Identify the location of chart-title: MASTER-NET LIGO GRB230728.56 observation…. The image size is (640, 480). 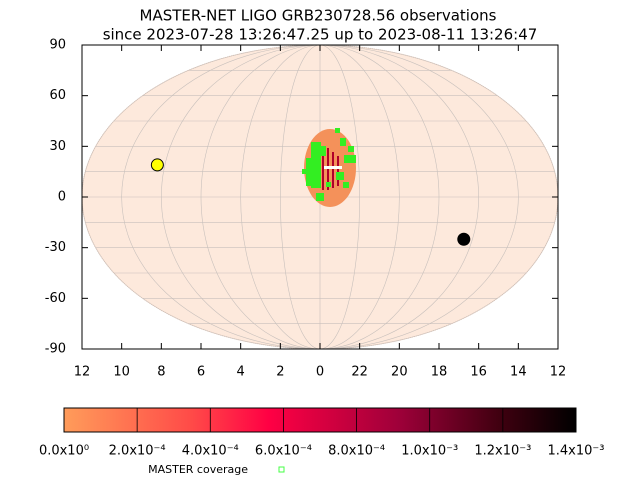
(318, 16).